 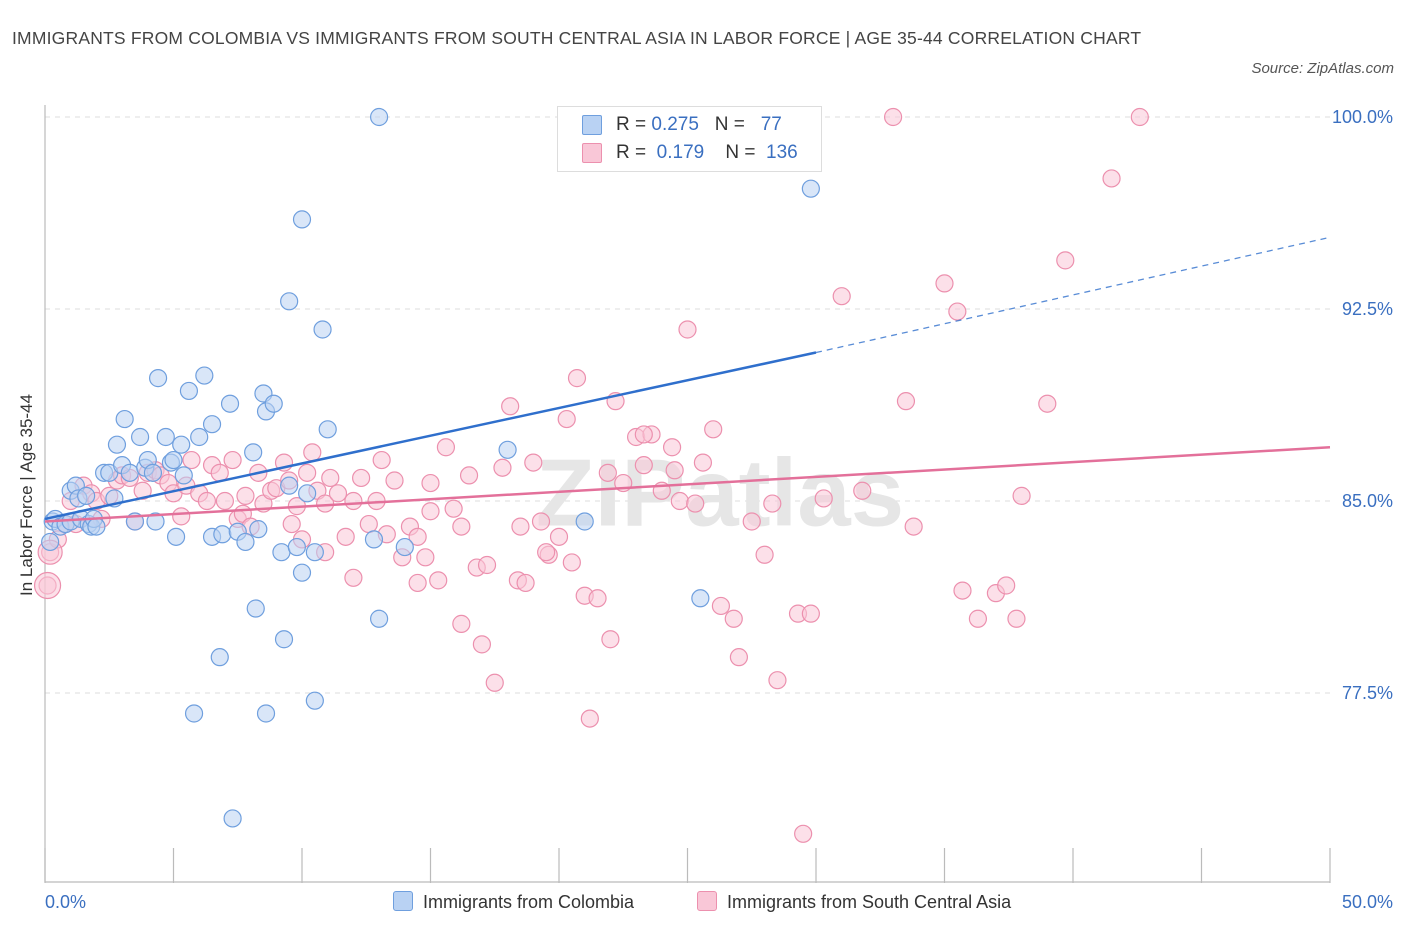 What do you see at coordinates (403, 901) in the screenshot?
I see `legend-swatch-colombia` at bounding box center [403, 901].